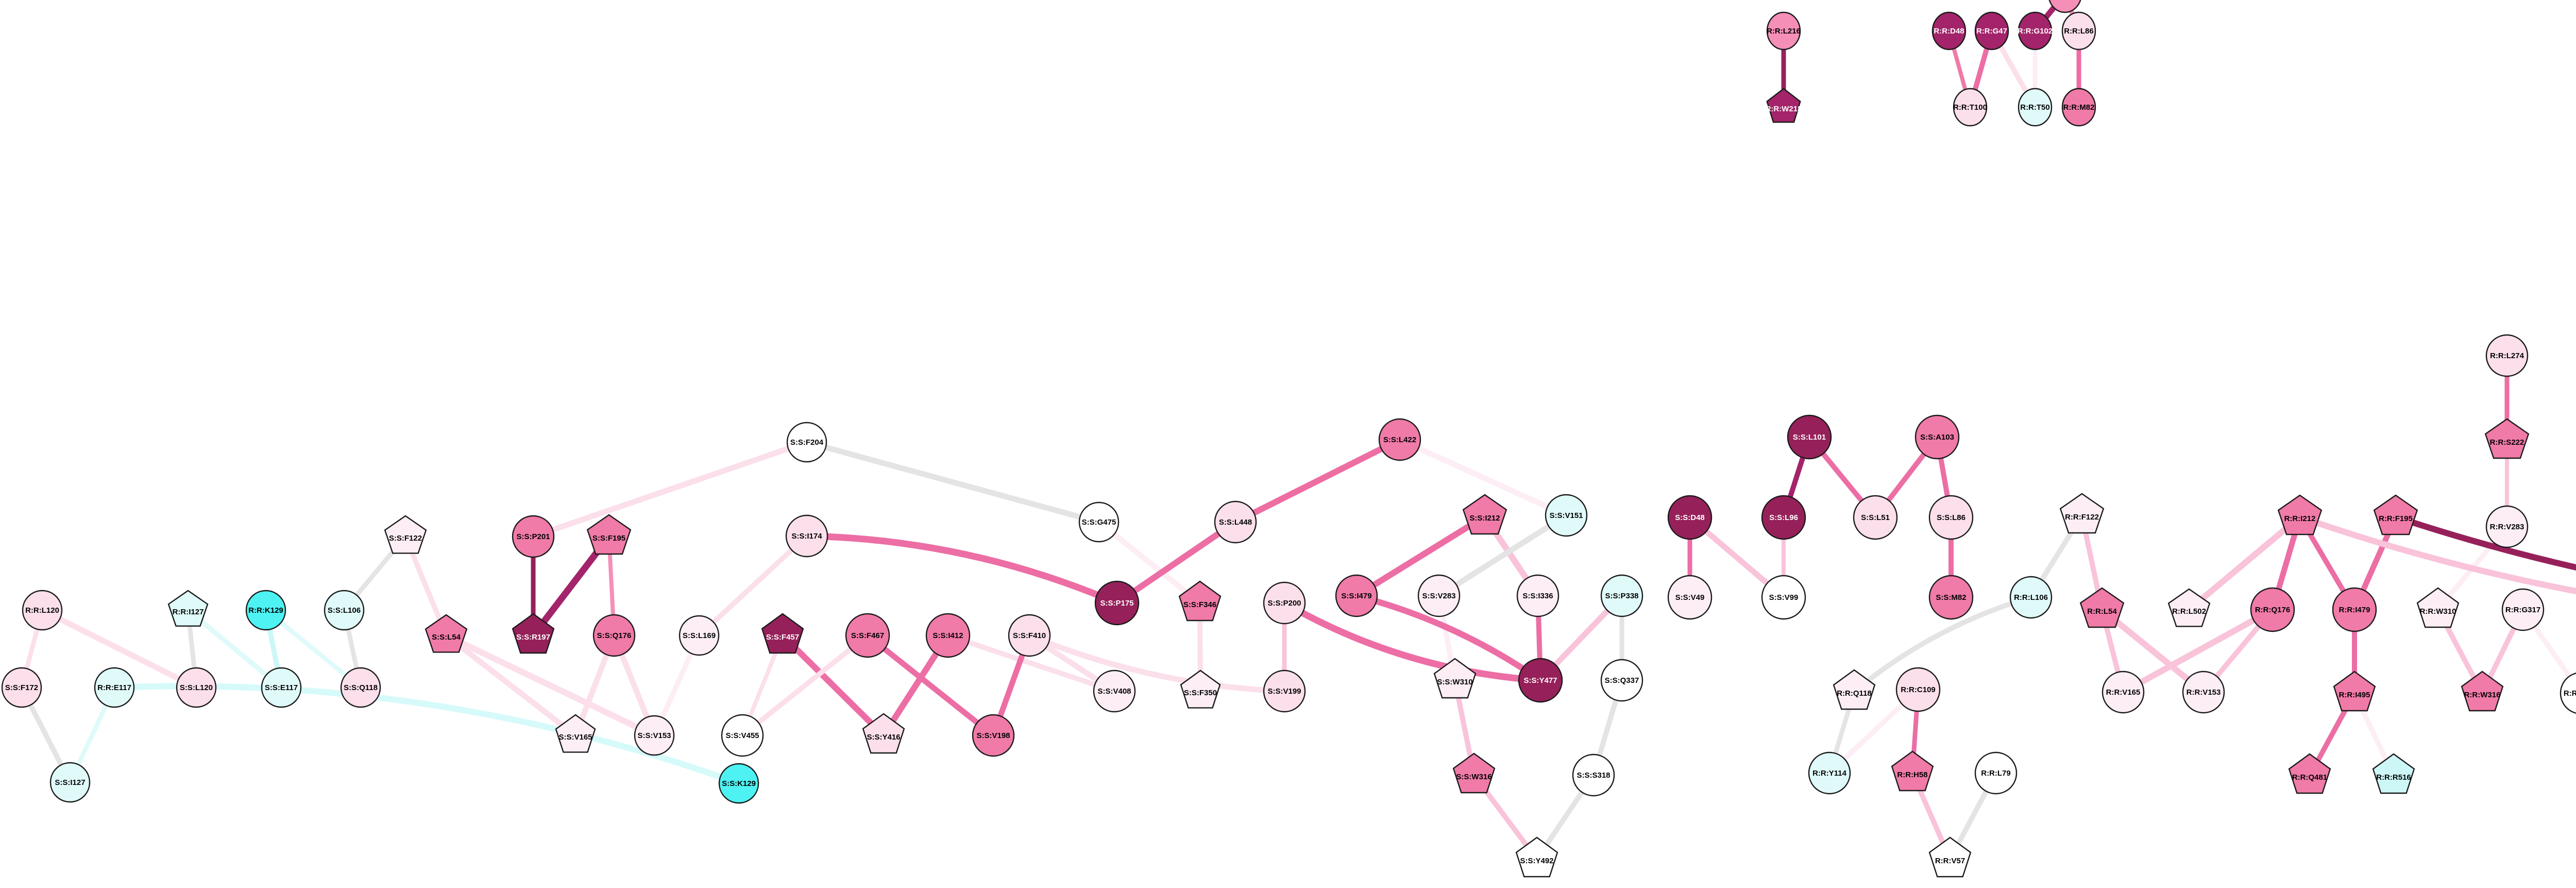 The image size is (2576, 888). I want to click on graph-node: S:S:F172, so click(21, 688).